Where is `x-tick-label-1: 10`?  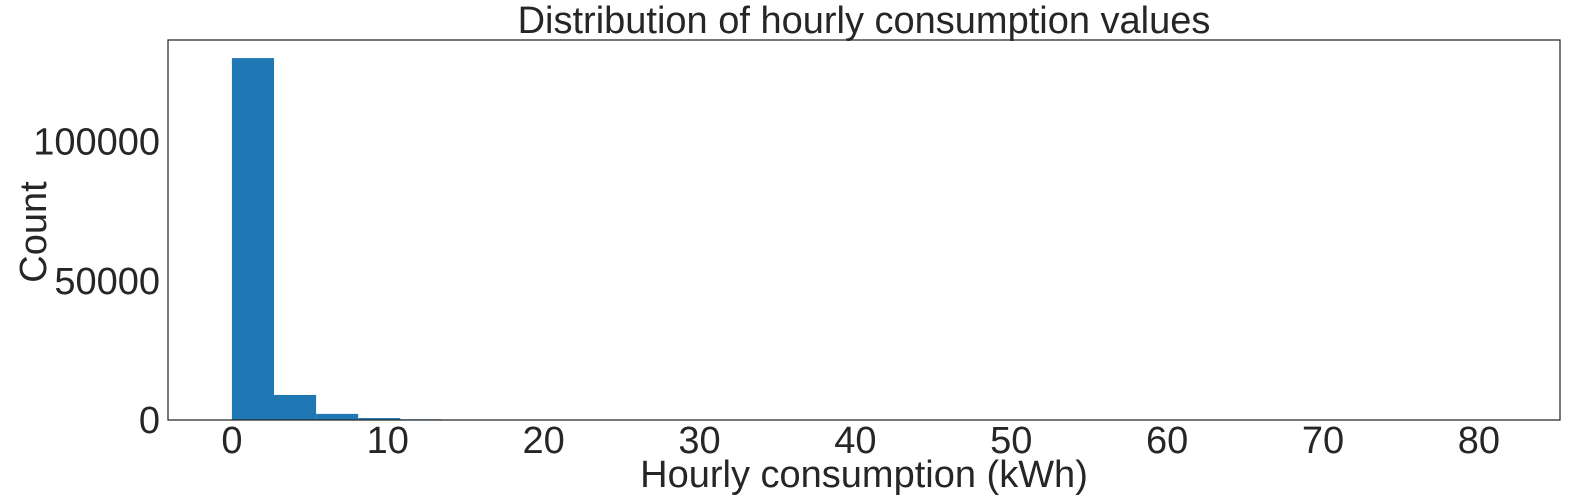 x-tick-label-1: 10 is located at coordinates (388, 441).